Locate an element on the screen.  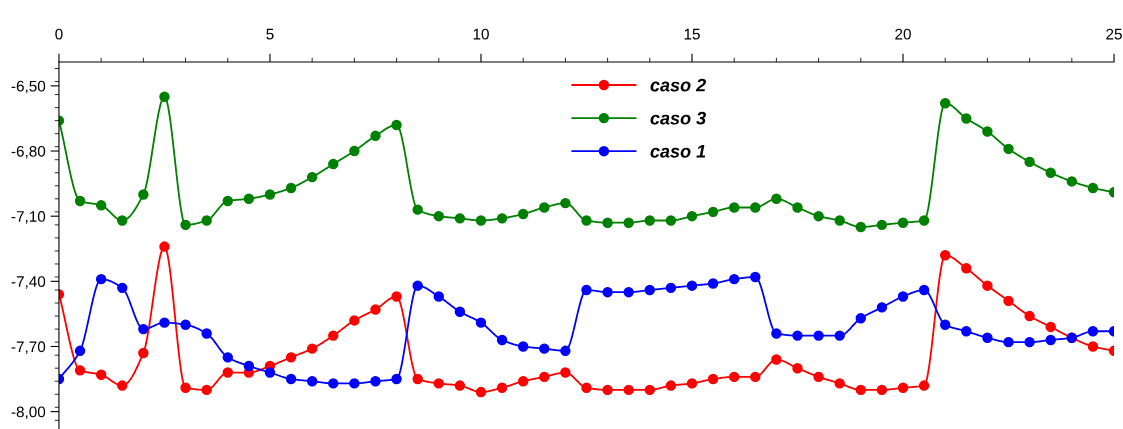
x-tick-label: 5 is located at coordinates (270, 34).